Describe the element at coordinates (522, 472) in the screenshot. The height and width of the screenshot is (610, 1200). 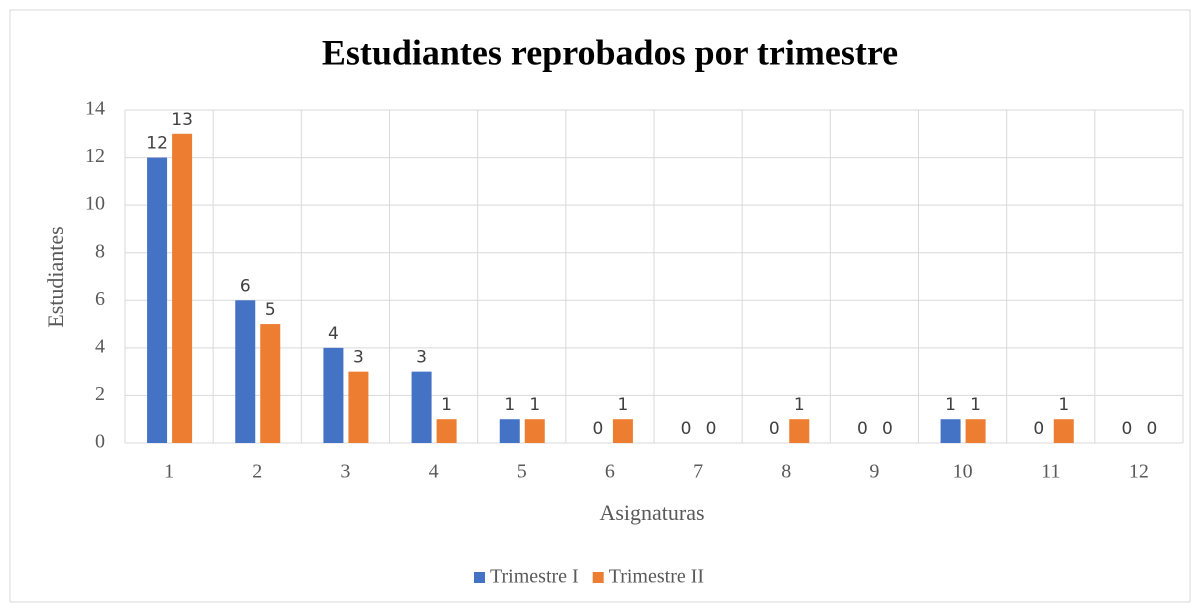
I see `x-tick-label: 5` at that location.